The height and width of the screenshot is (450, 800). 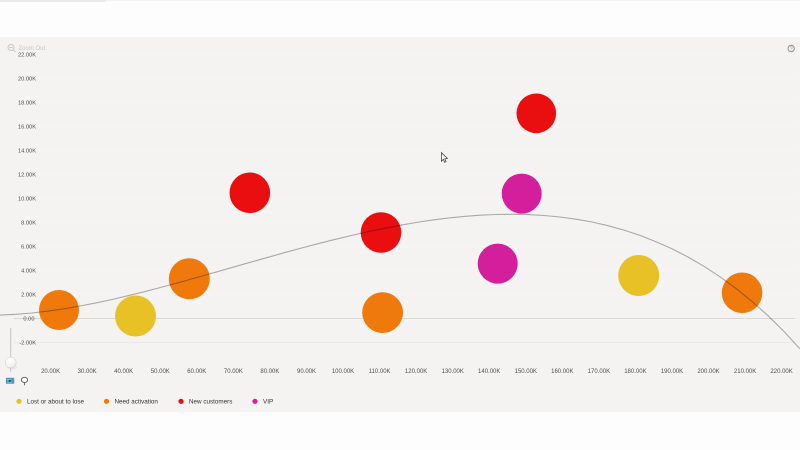 I want to click on svg-text: 90.00K, so click(x=306, y=372).